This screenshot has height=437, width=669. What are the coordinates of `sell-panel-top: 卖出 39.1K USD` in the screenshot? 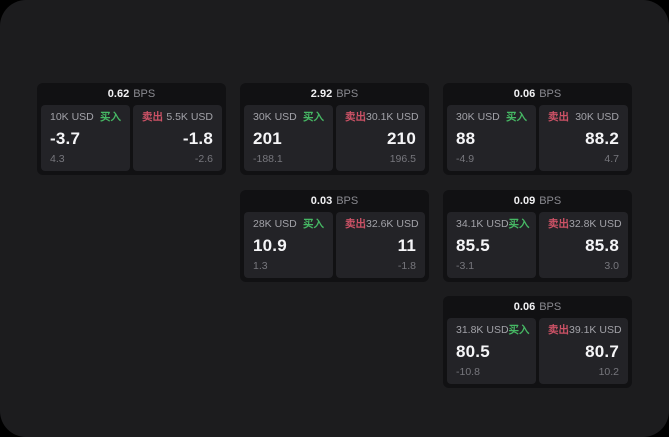 It's located at (585, 330).